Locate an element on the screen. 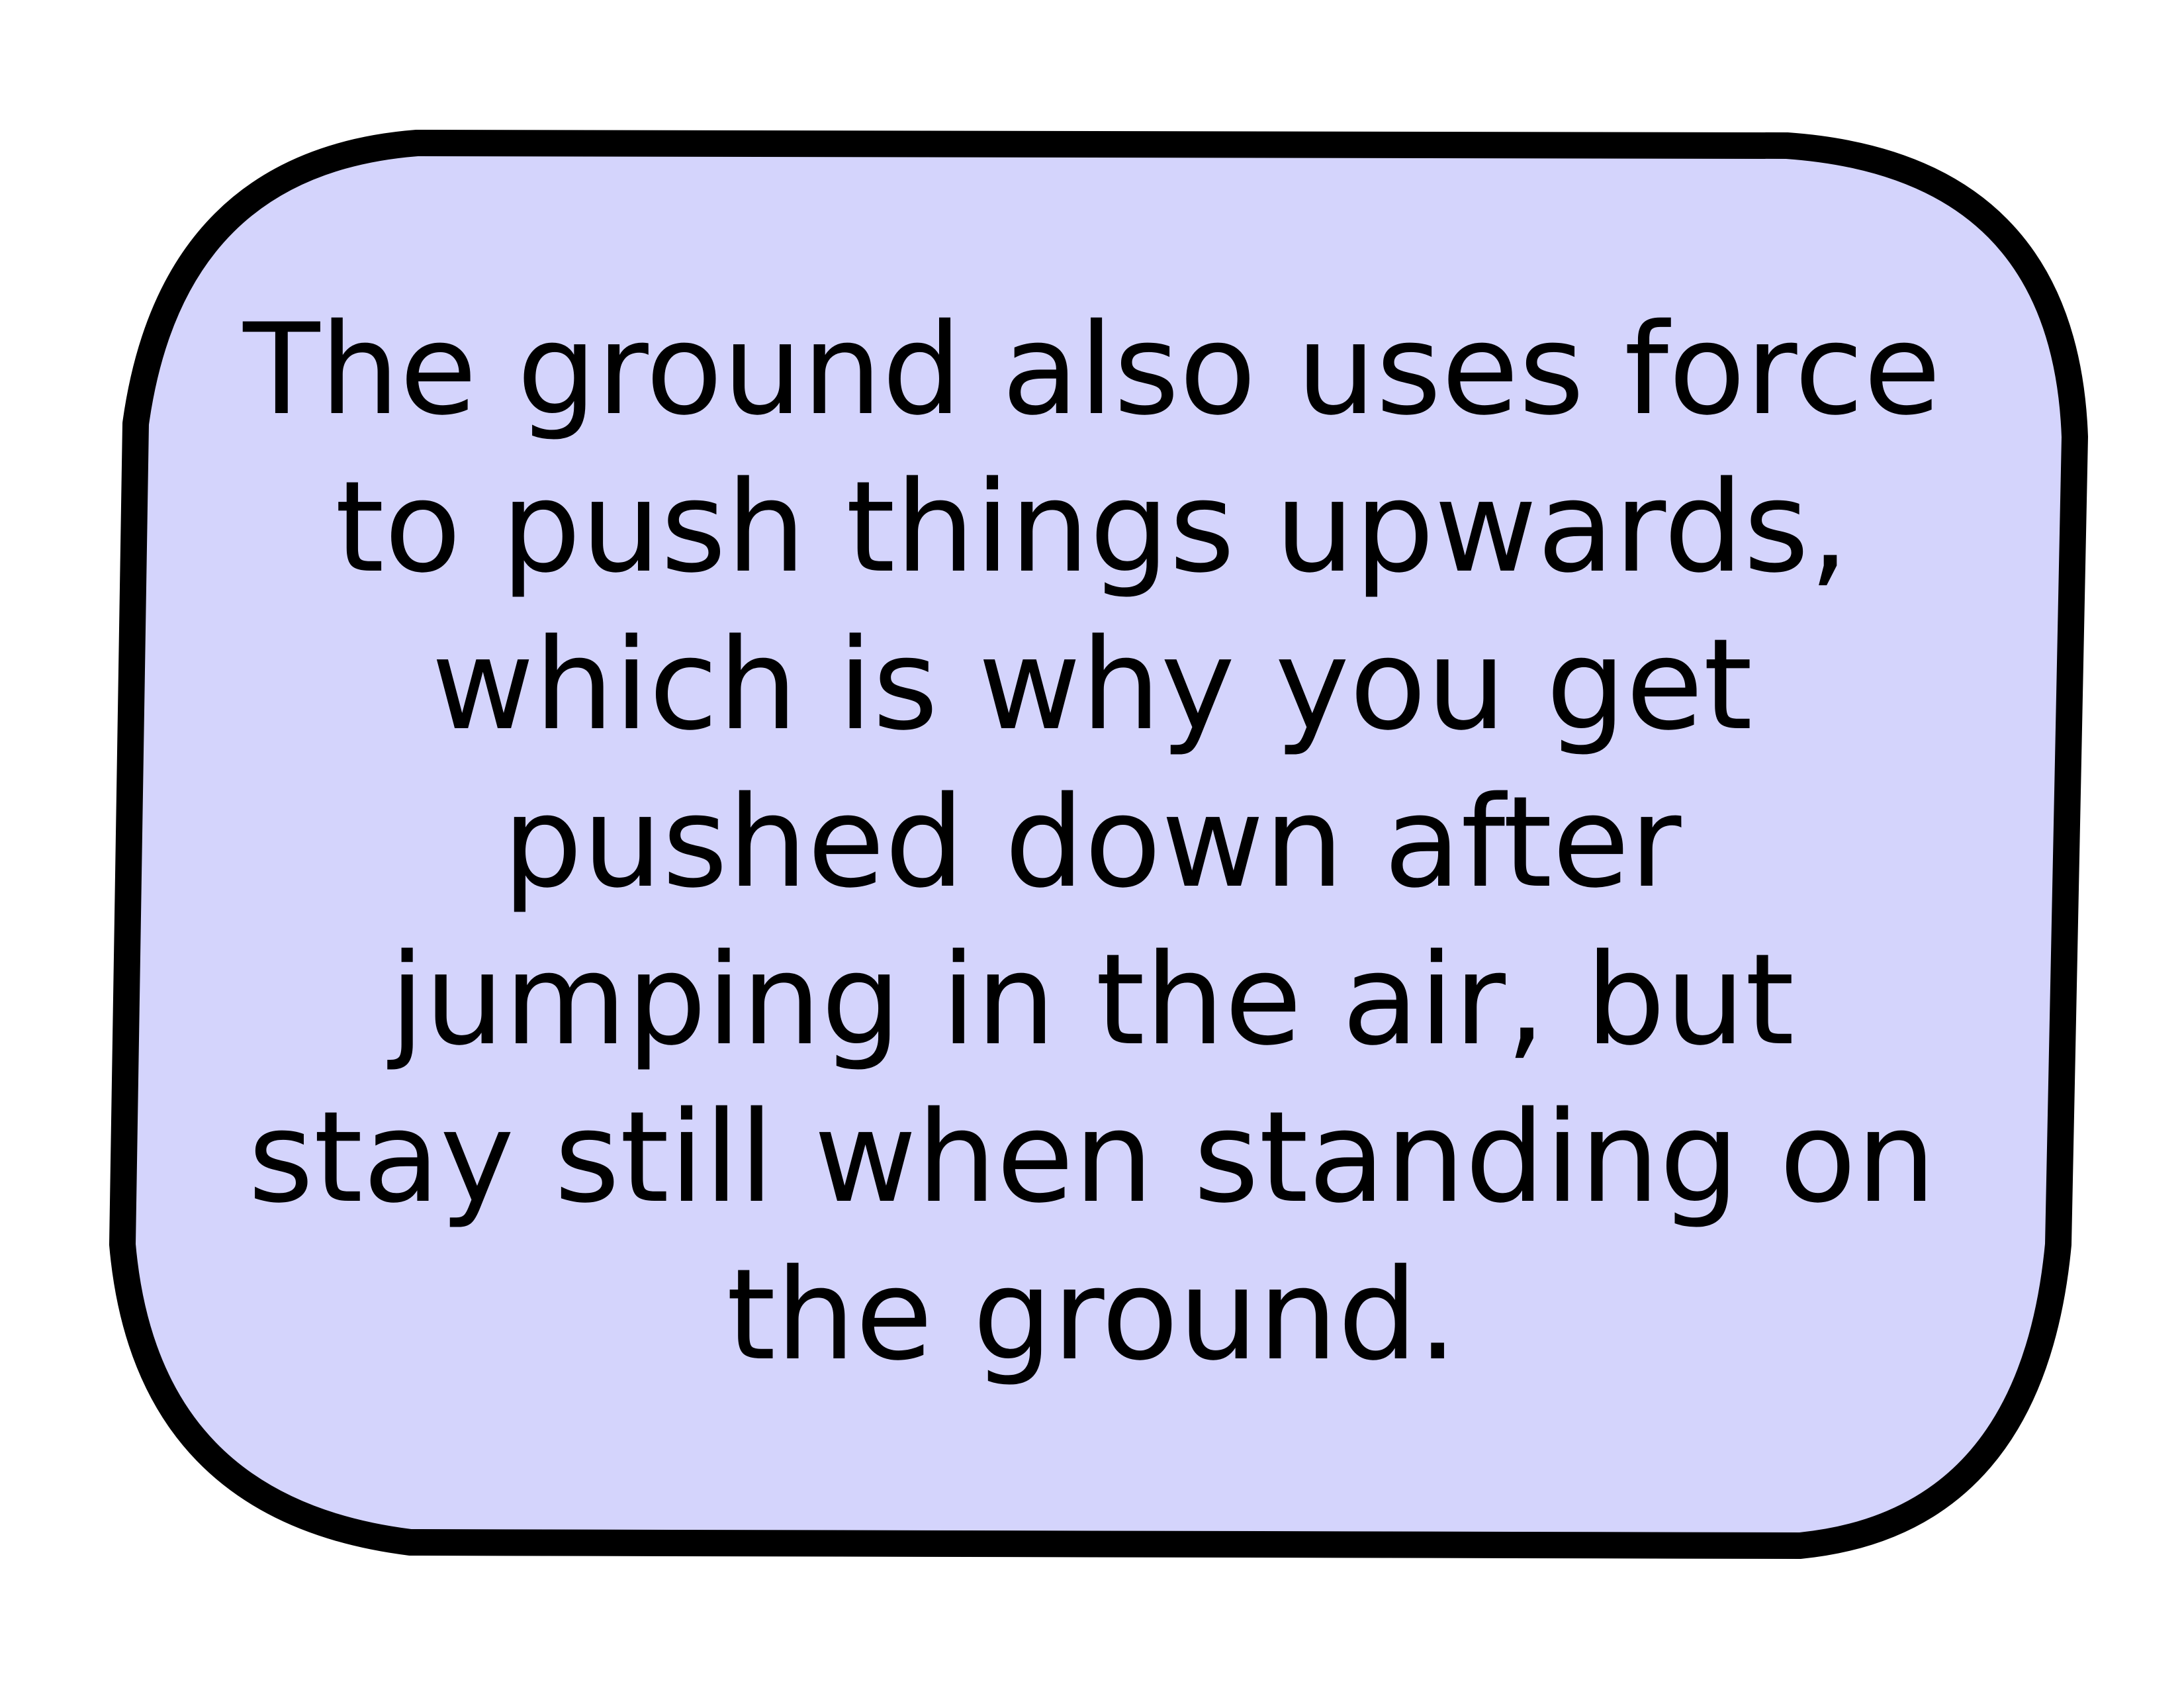 The height and width of the screenshot is (1688, 2184). card-text-line-3: which is why you get is located at coordinates (1092, 685).